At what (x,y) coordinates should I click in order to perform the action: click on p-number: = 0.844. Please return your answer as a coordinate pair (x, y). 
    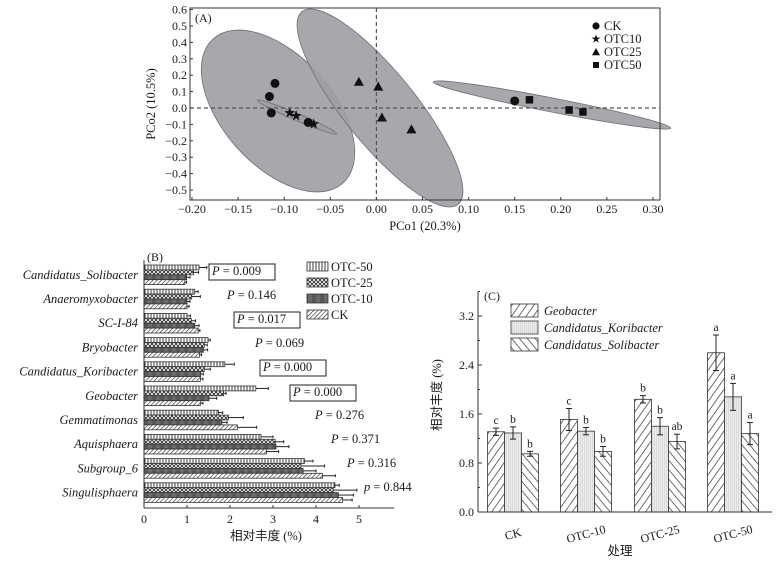
    Looking at the image, I should click on (391, 487).